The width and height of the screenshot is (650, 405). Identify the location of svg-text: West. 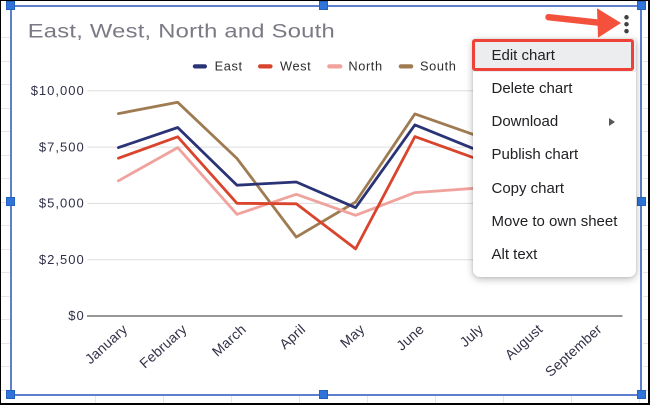
(295, 65).